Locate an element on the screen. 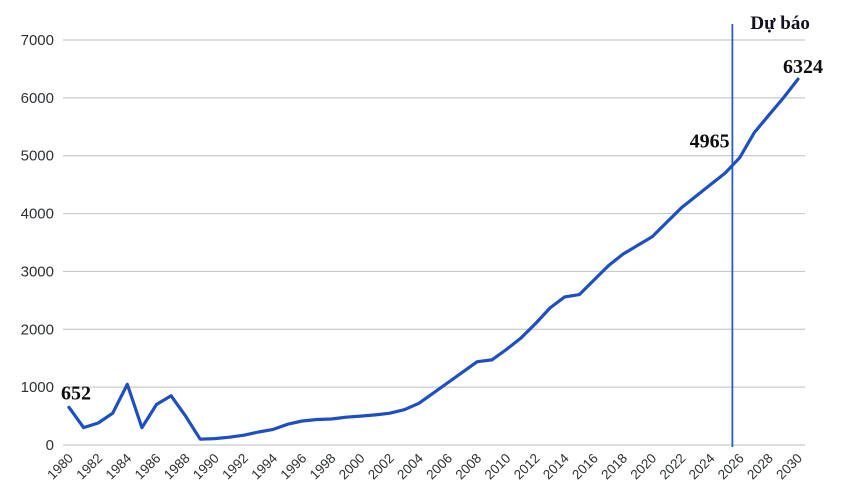 The image size is (850, 497). x-tick-label: 2024 is located at coordinates (702, 466).